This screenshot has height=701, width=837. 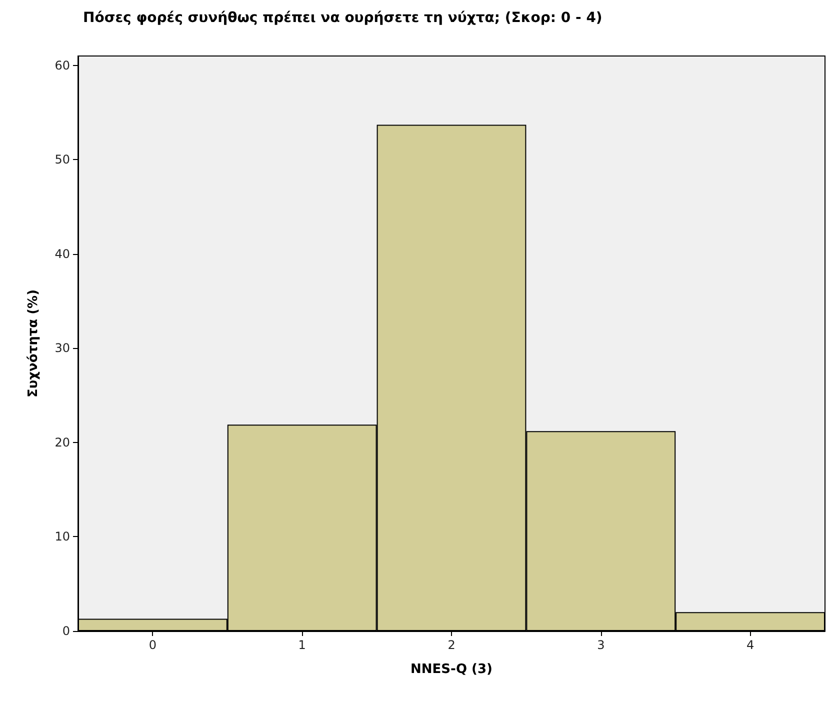 I want to click on chart-title: Πόσες φορές συνήθως πρέπει να ουρήσετε τη νύχτα; (Σκορ: 0 - 4), so click(x=342, y=18).